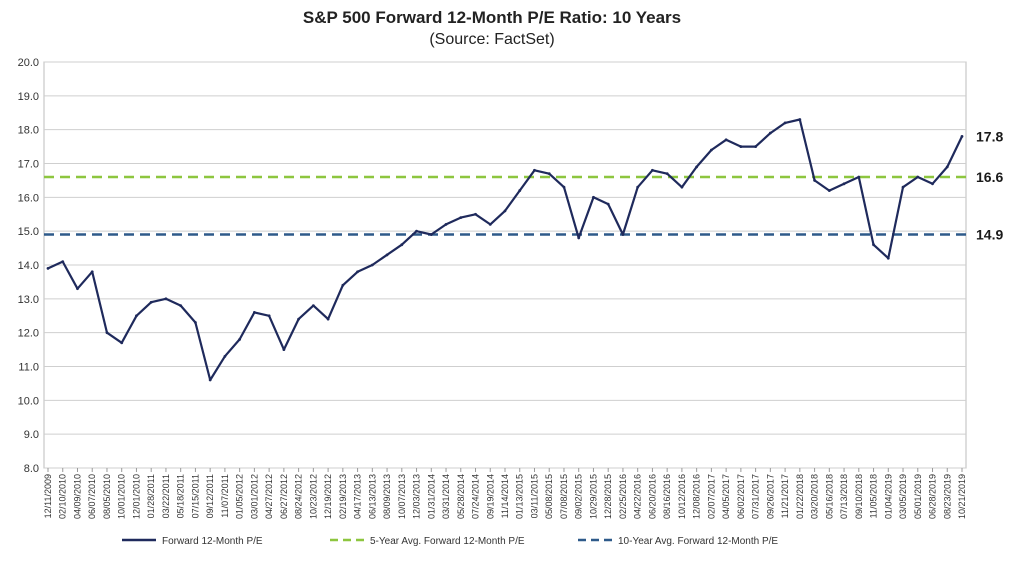 The height and width of the screenshot is (561, 1024). I want to click on x-tick-label: 08/05/2010, so click(107, 496).